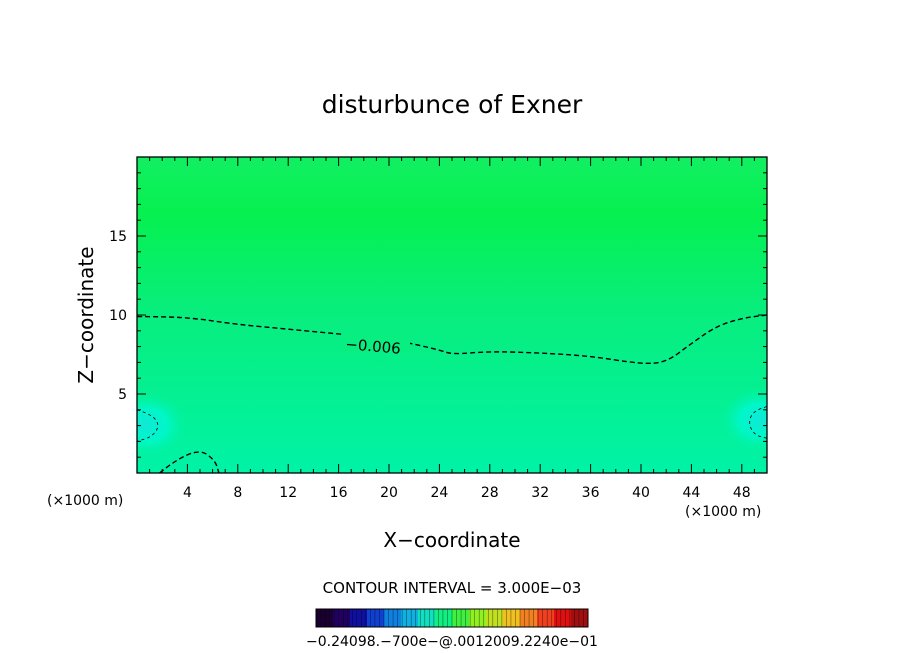  I want to click on contour-label-bg, so click(376, 342).